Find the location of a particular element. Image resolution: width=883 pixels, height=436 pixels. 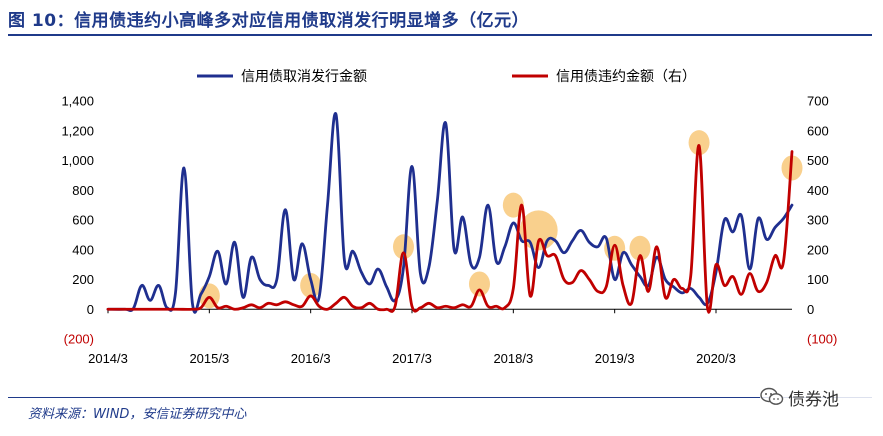

y-left-tick-label: (200) is located at coordinates (79, 339).